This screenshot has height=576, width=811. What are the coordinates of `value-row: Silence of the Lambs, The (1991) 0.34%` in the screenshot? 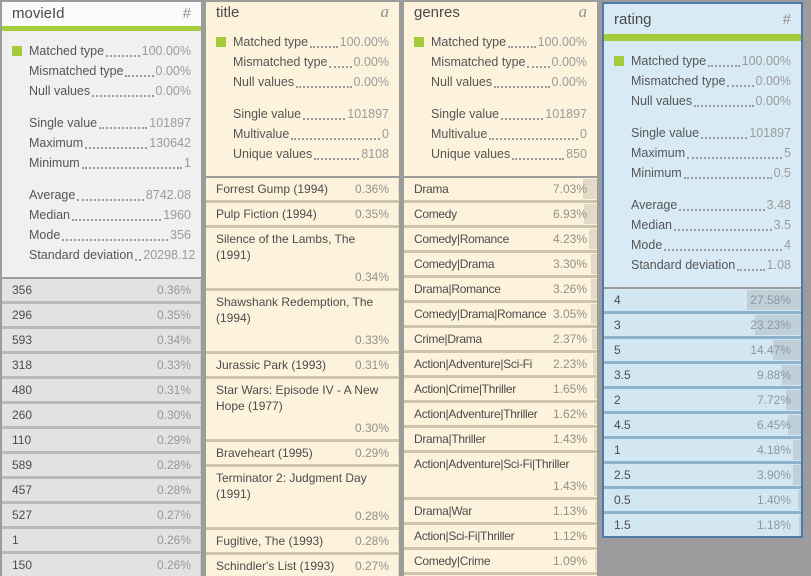 It's located at (302, 258).